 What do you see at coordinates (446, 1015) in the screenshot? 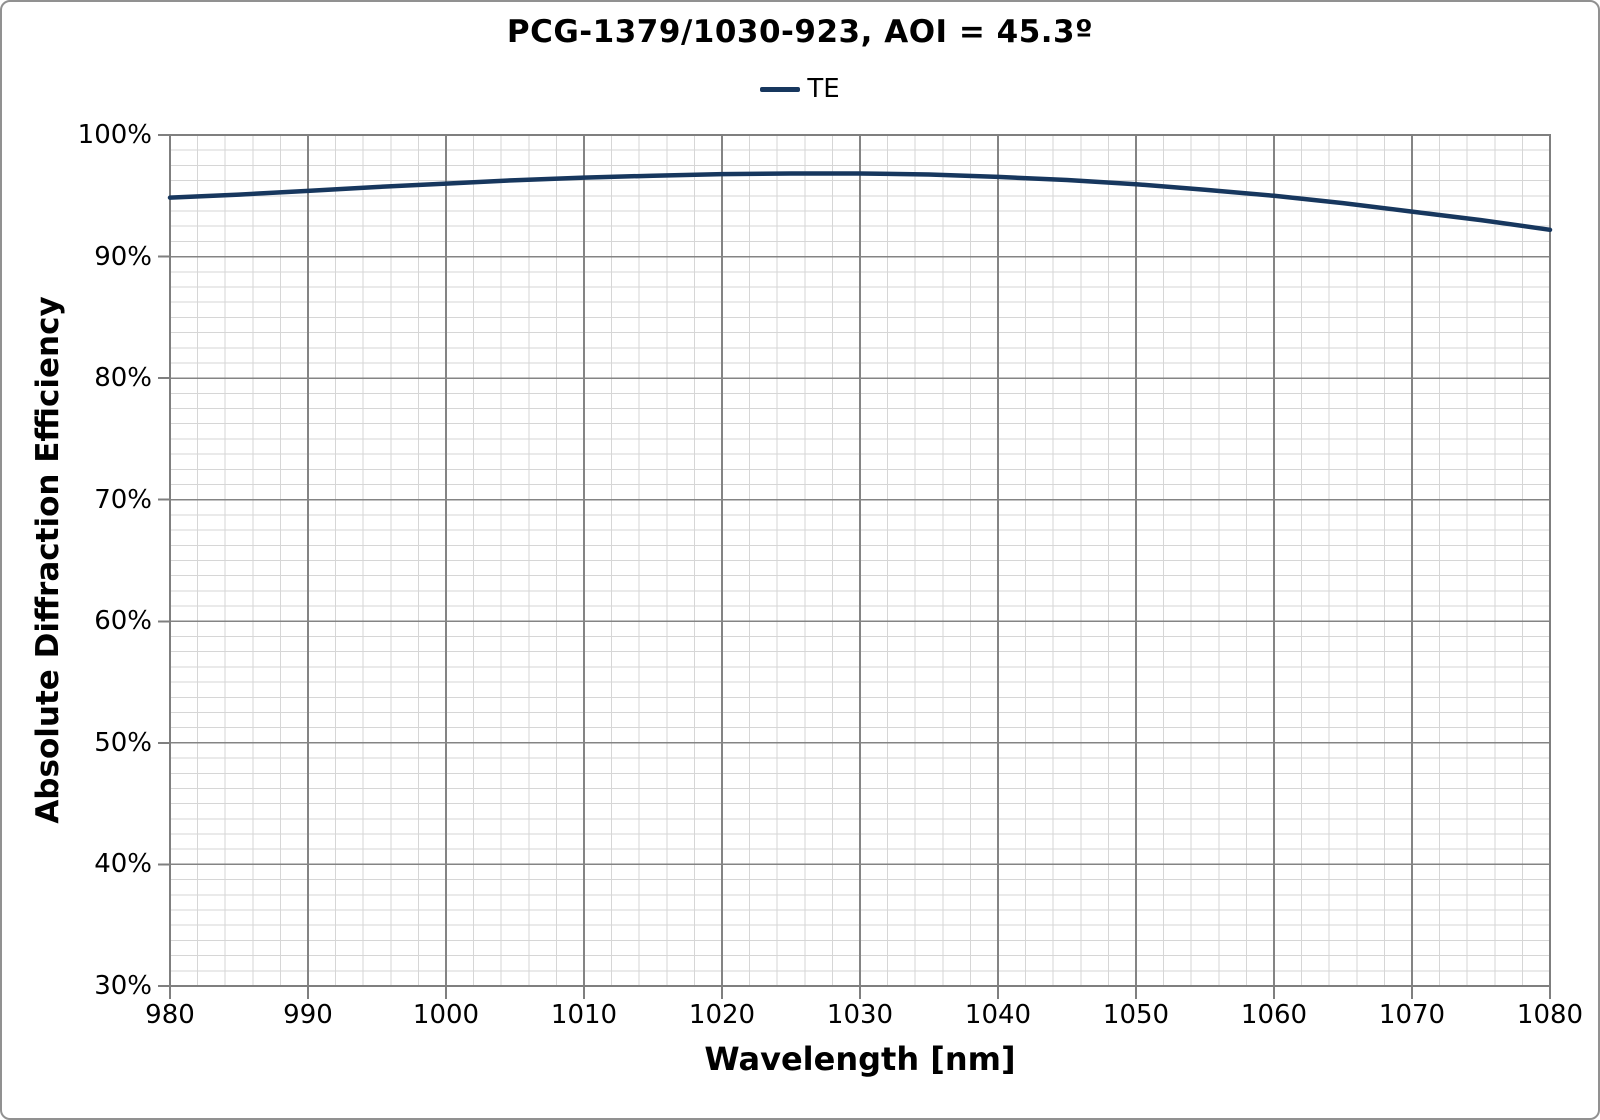
I see `x-tick-label: 1000` at bounding box center [446, 1015].